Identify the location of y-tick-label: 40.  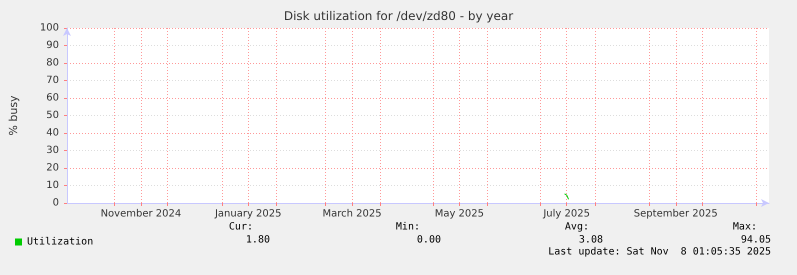
(52, 133).